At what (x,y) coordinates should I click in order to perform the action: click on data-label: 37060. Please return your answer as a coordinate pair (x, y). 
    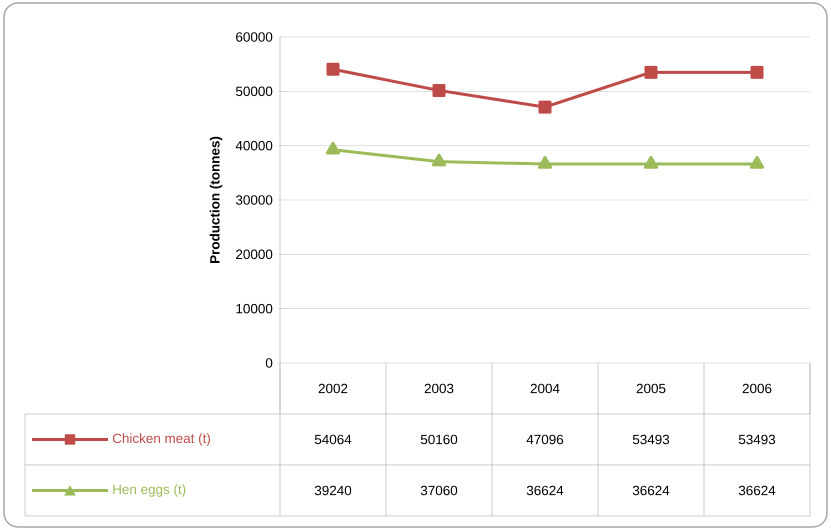
    Looking at the image, I should click on (439, 491).